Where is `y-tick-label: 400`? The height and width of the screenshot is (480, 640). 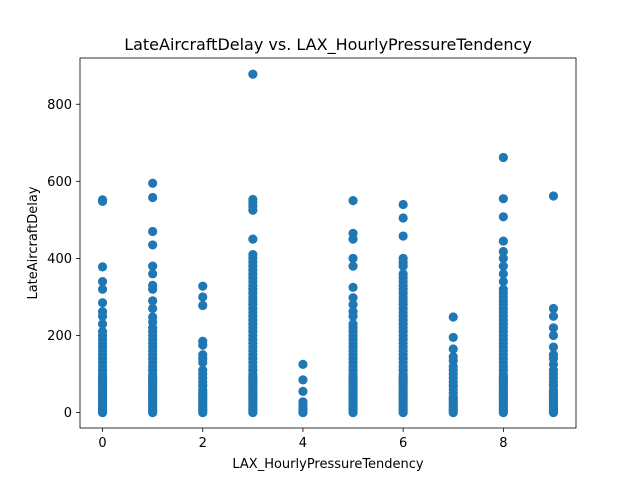 y-tick-label: 400 is located at coordinates (59, 259).